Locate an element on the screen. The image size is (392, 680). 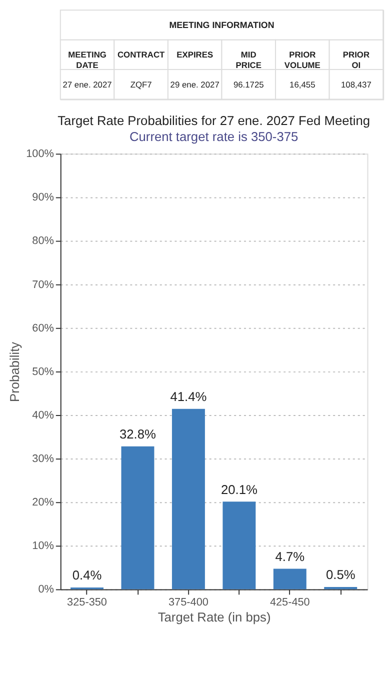
y-tick-label: 90% is located at coordinates (43, 198).